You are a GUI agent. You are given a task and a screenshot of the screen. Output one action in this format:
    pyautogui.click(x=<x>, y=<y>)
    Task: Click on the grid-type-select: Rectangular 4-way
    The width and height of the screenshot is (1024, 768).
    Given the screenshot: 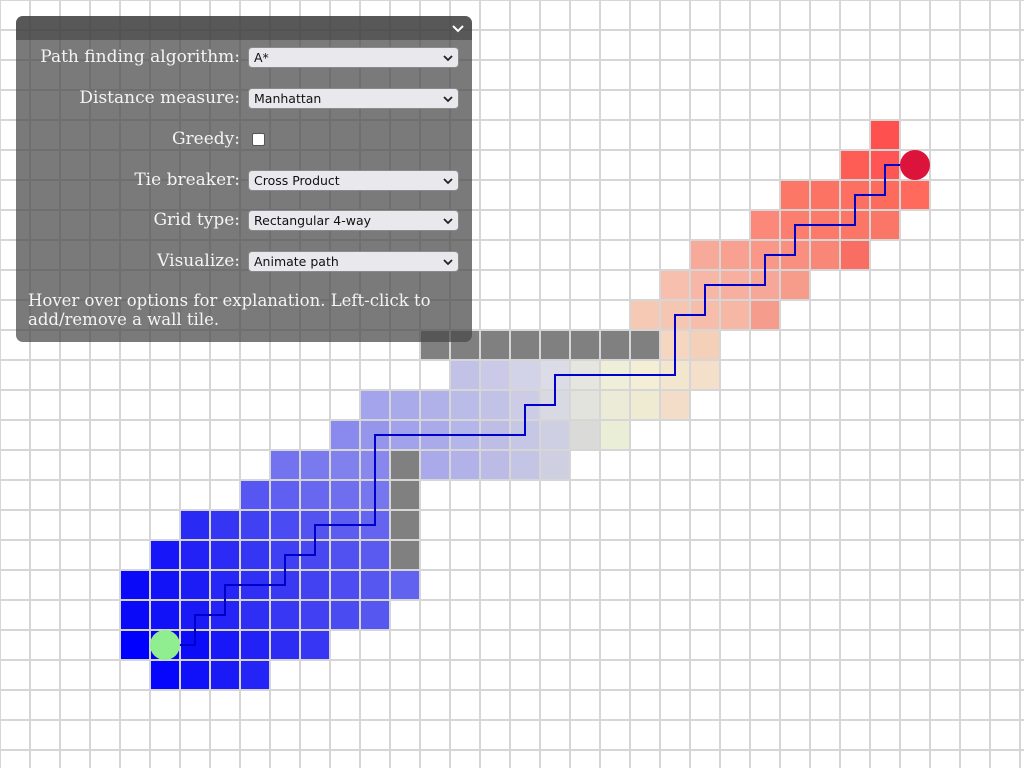 What is the action you would take?
    pyautogui.click(x=353, y=220)
    